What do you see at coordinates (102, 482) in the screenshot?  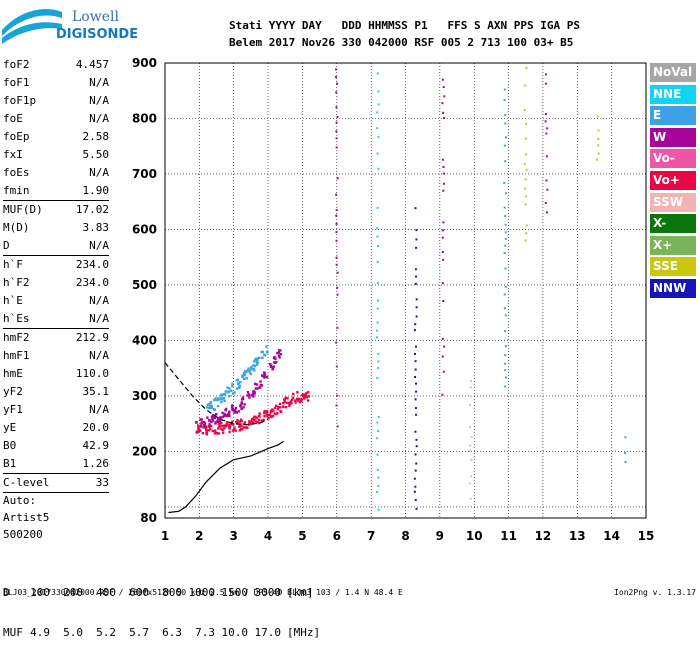 I see `param-value: 33` at bounding box center [102, 482].